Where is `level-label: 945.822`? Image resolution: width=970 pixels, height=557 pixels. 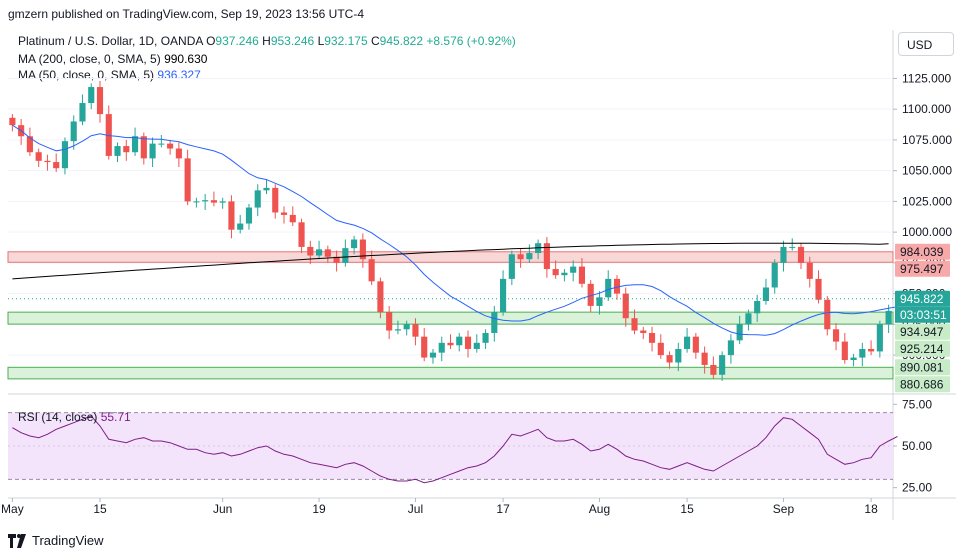 level-label: 945.822 is located at coordinates (922, 299).